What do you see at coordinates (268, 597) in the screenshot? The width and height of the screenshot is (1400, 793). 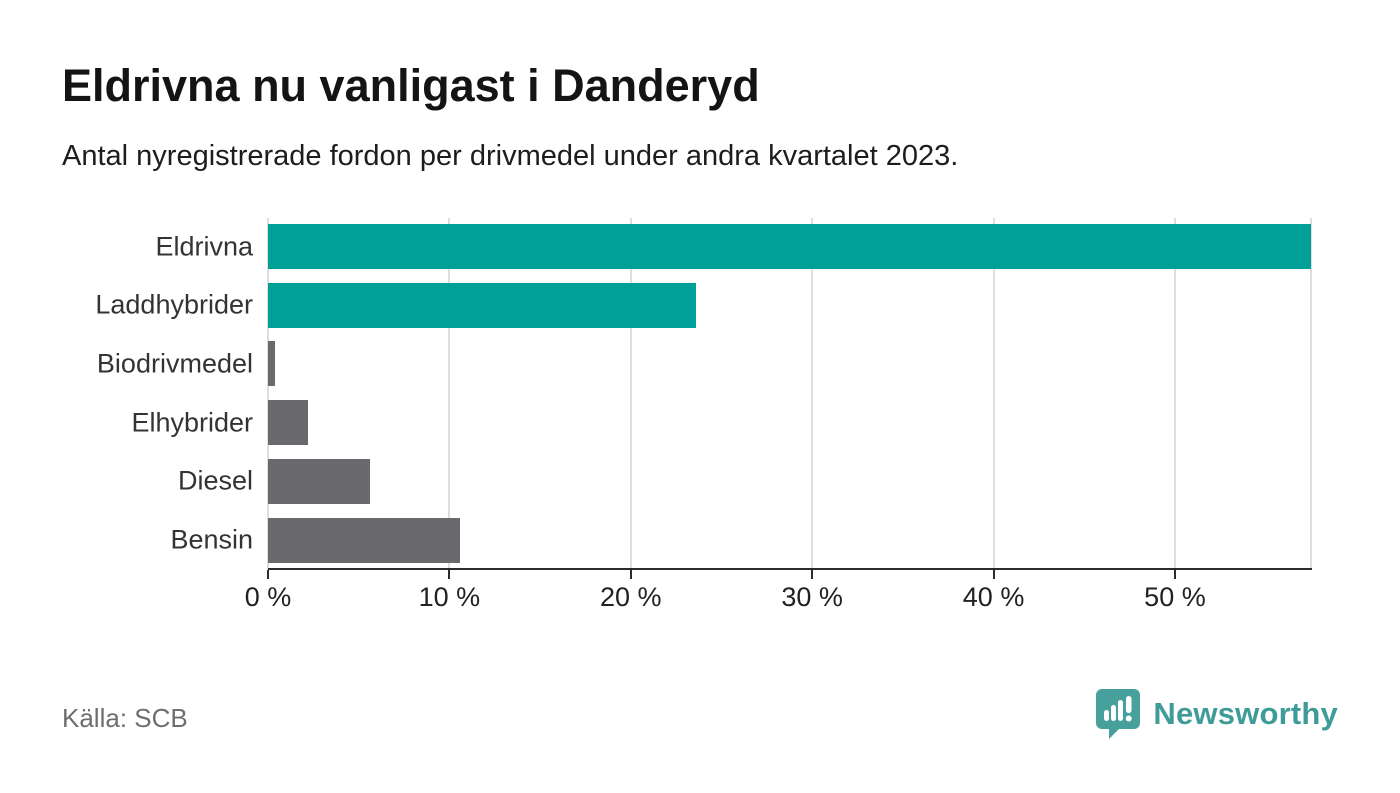 I see `x-axis-tick-label: 0 %` at bounding box center [268, 597].